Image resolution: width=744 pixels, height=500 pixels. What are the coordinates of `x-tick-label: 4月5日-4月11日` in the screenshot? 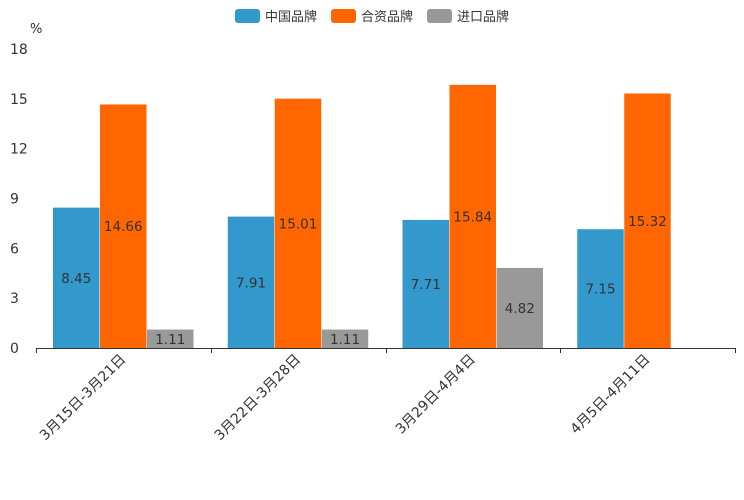 It's located at (610, 395).